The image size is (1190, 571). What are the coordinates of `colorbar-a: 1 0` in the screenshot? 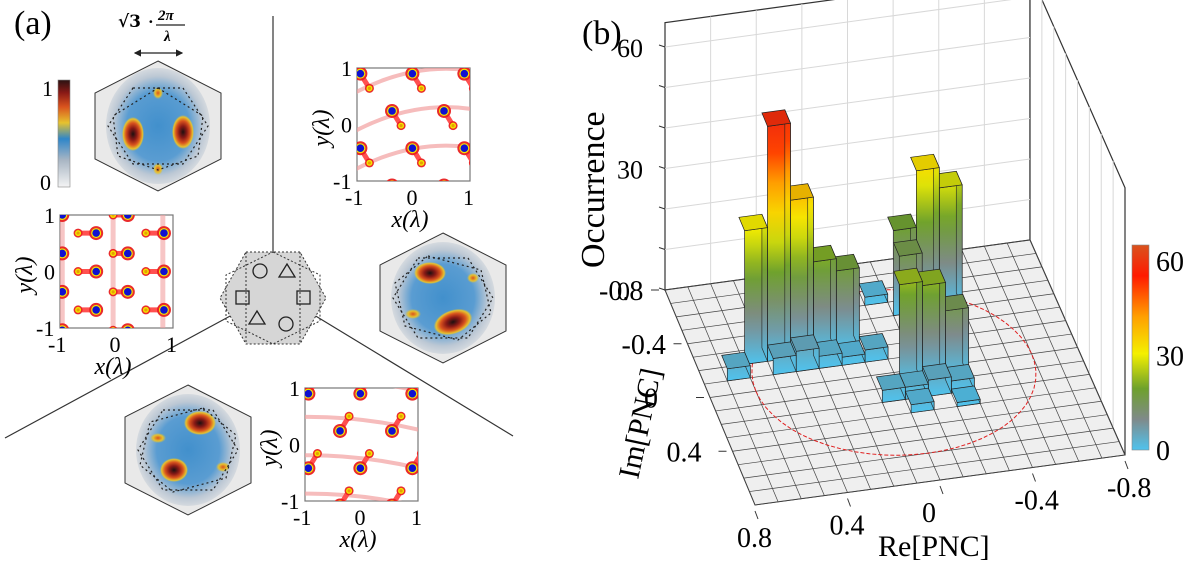 It's located at (55, 135).